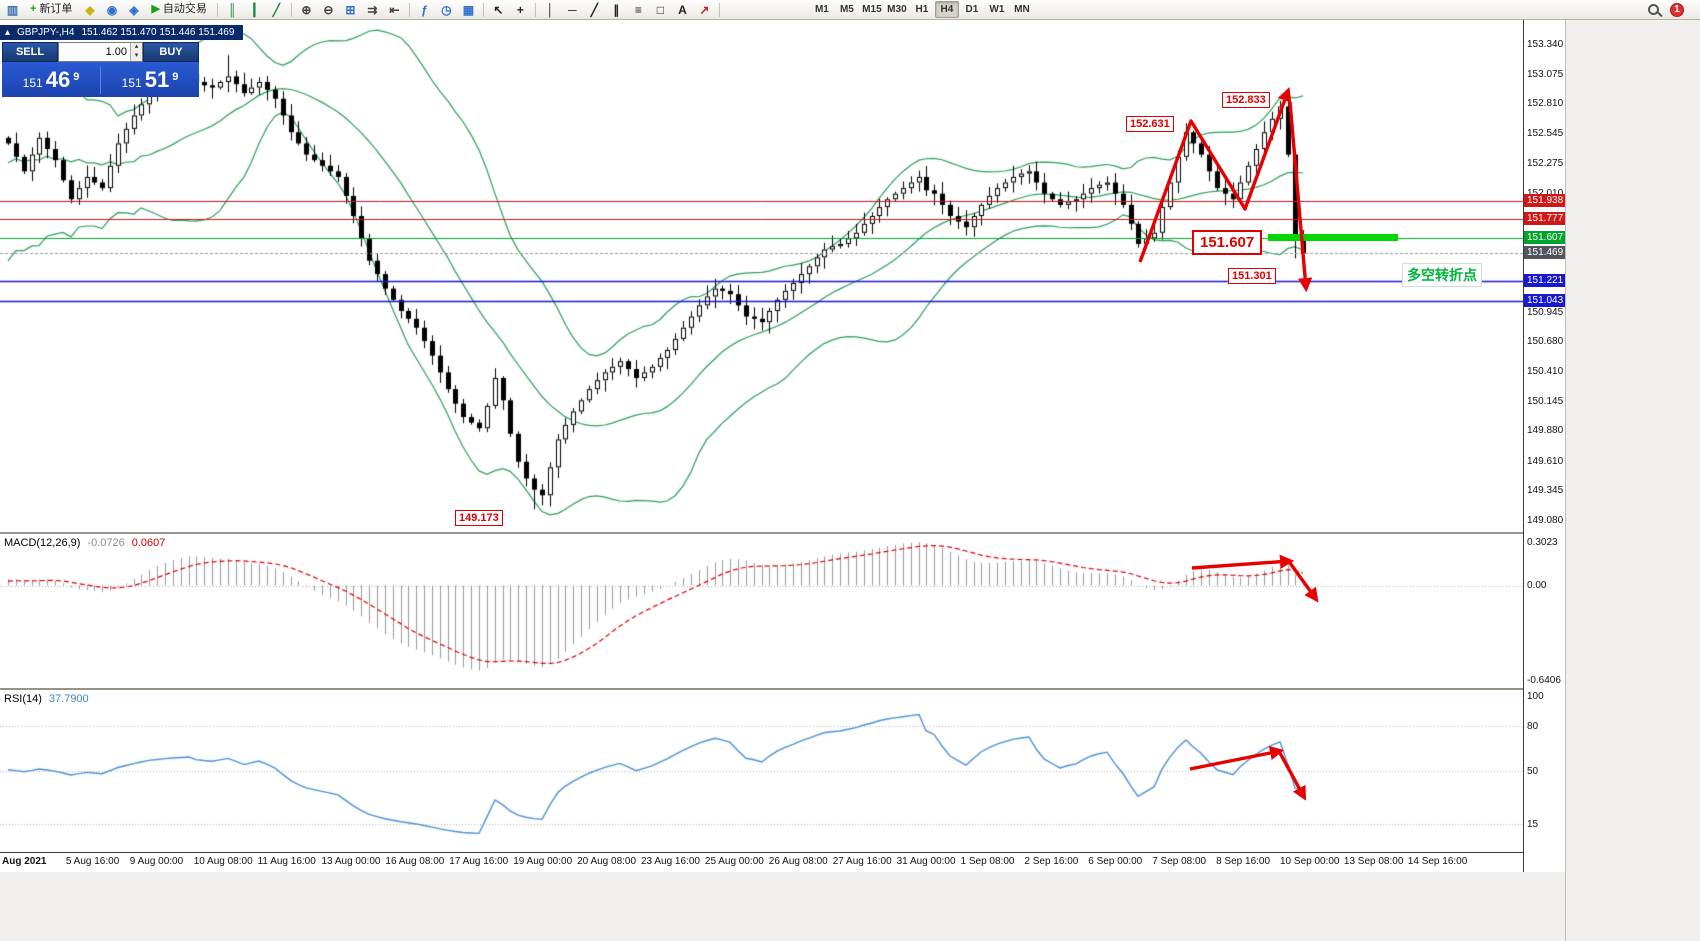 This screenshot has width=1700, height=941. I want to click on macd-name: MACD(12,26,9), so click(42, 543).